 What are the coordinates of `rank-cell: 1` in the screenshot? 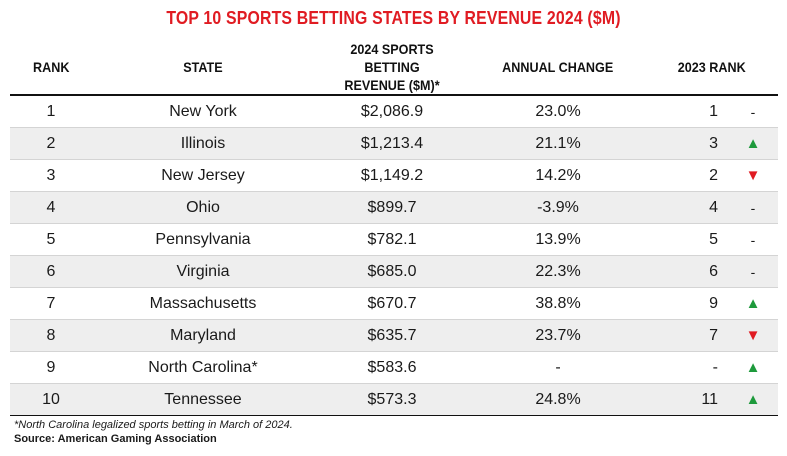 It's located at (51, 111).